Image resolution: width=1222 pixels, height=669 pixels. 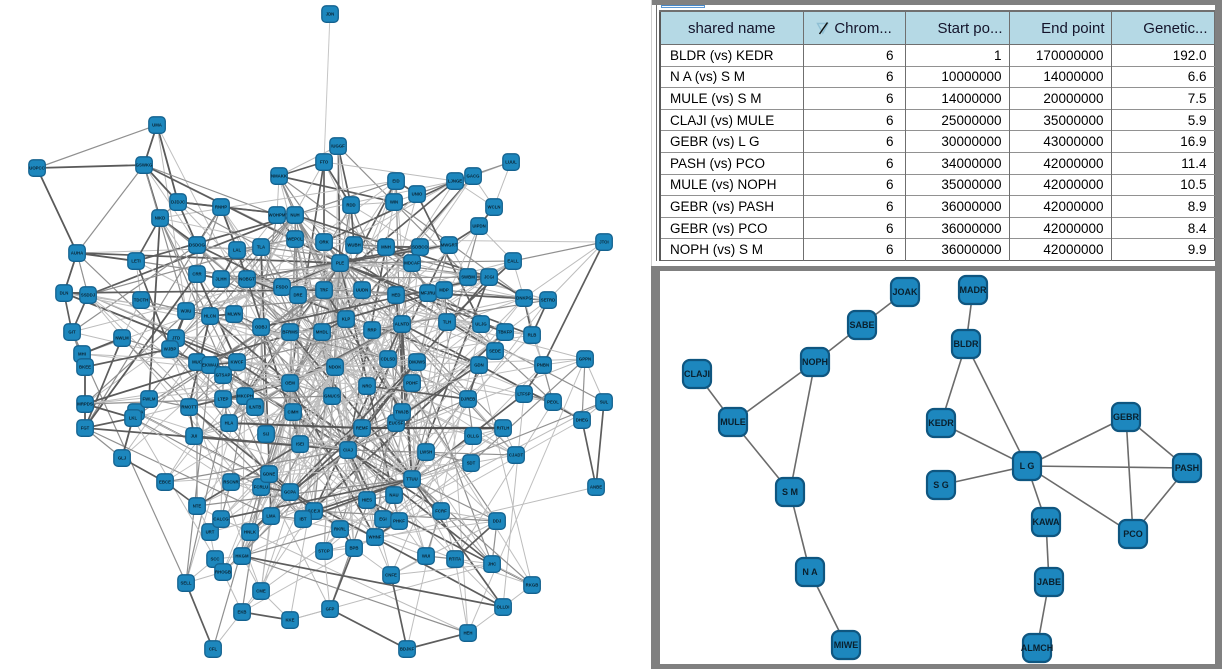 What do you see at coordinates (297, 295) in the screenshot?
I see `svg-text: DRE` at bounding box center [297, 295].